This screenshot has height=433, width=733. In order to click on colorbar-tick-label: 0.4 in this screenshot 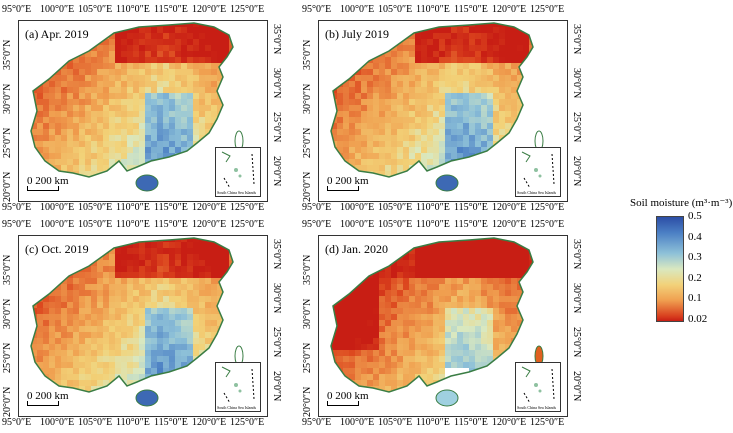, I will do `click(695, 236)`.